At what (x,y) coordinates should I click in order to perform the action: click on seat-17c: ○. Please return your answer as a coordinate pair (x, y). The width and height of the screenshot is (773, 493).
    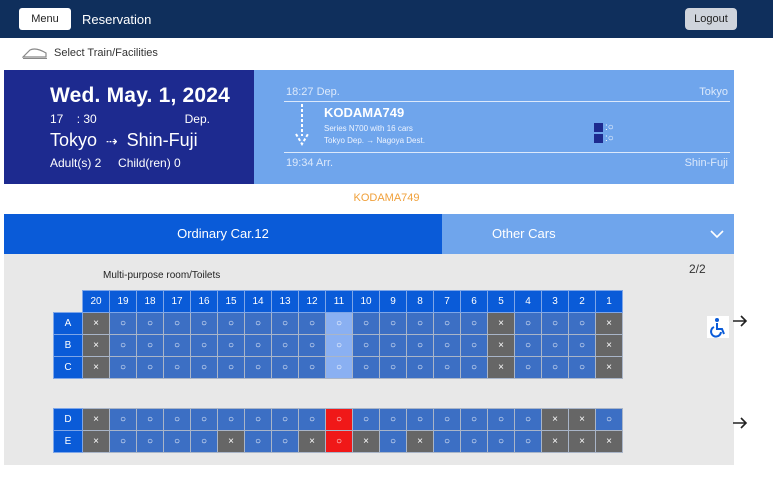
    Looking at the image, I should click on (177, 367).